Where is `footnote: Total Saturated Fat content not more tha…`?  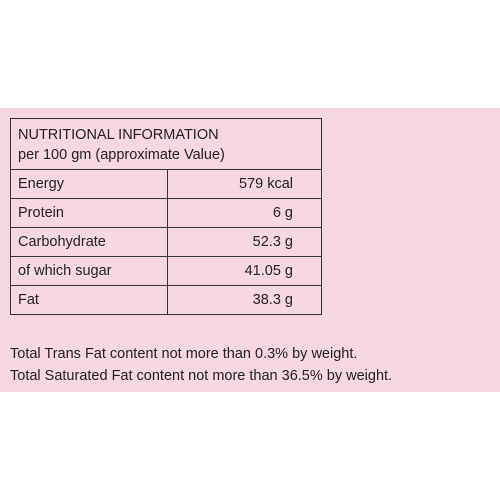
footnote: Total Saturated Fat content not more tha… is located at coordinates (201, 376).